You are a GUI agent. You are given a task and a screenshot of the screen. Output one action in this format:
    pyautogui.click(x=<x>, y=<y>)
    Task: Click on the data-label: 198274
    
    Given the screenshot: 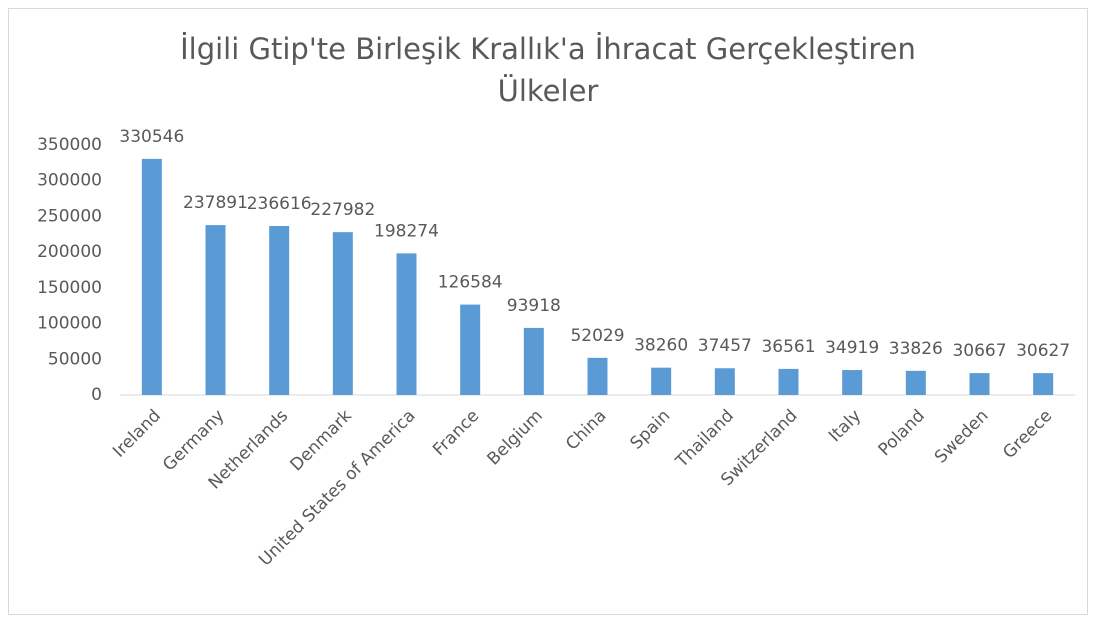 What is the action you would take?
    pyautogui.click(x=406, y=231)
    